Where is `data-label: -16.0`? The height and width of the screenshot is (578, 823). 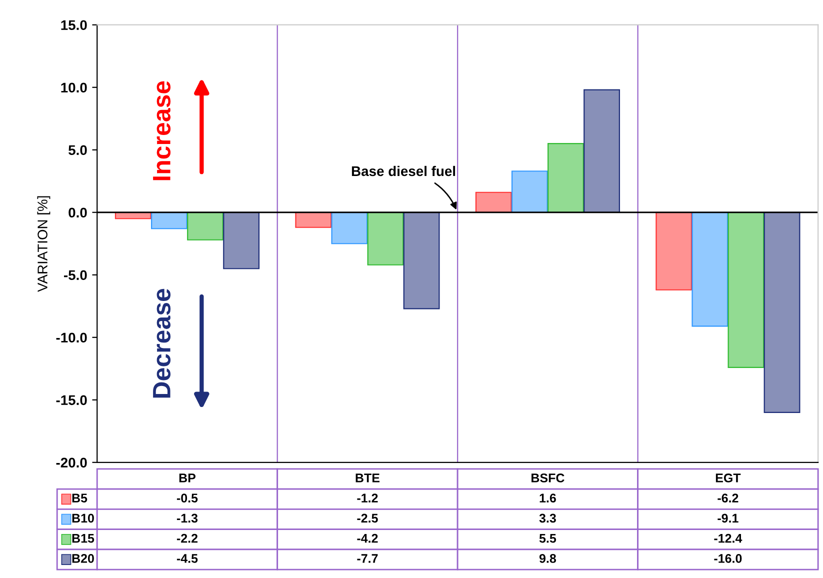 data-label: -16.0 is located at coordinates (728, 558).